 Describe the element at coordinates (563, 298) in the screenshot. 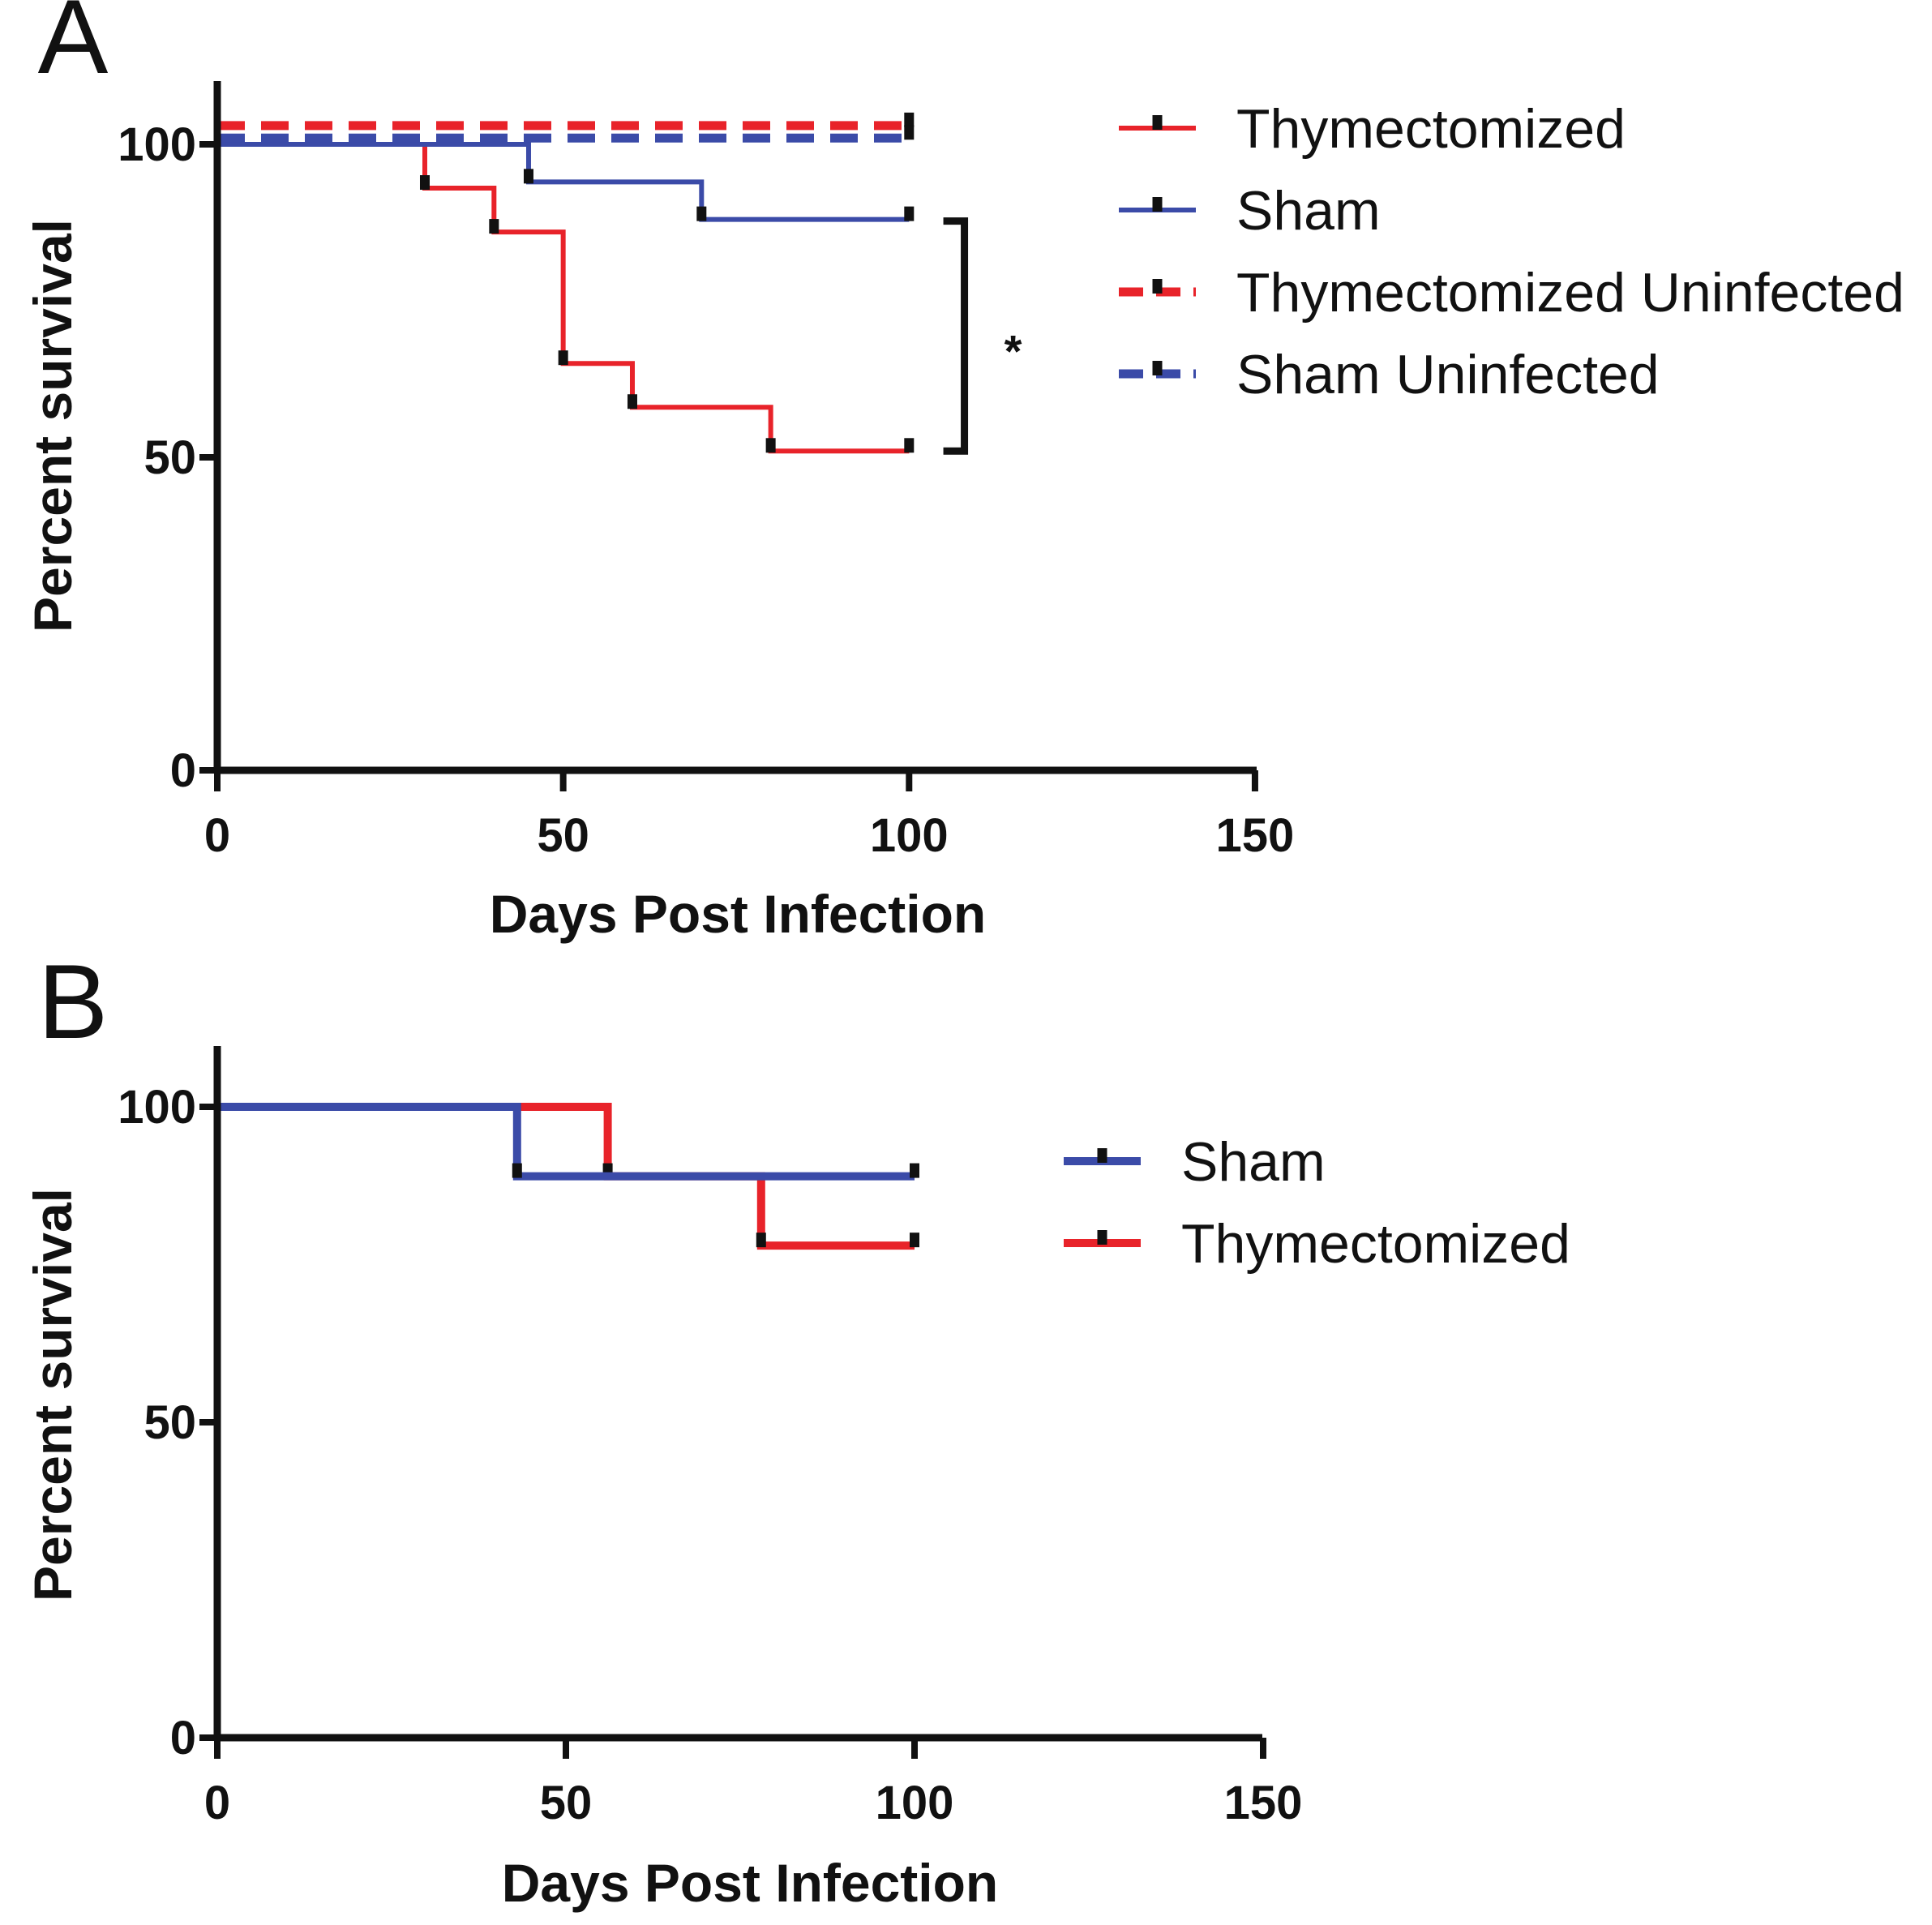

I see `series-line-thymectomized` at that location.